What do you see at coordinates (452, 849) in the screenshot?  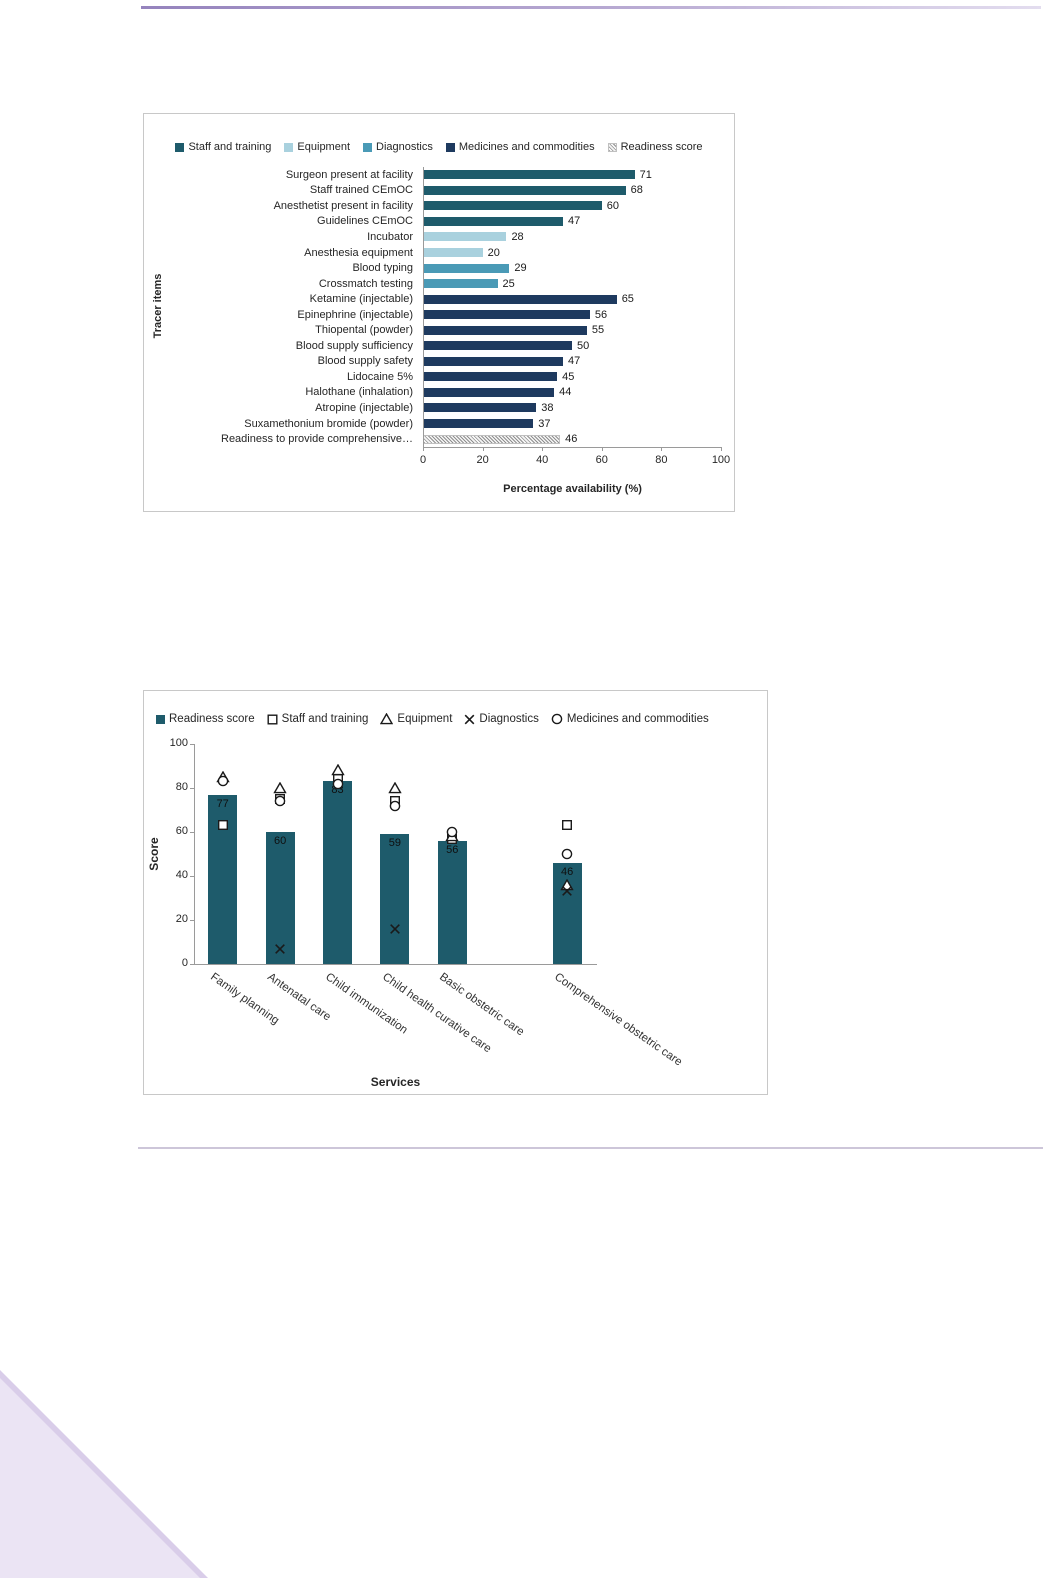 I see `bar-value-label: 56` at bounding box center [452, 849].